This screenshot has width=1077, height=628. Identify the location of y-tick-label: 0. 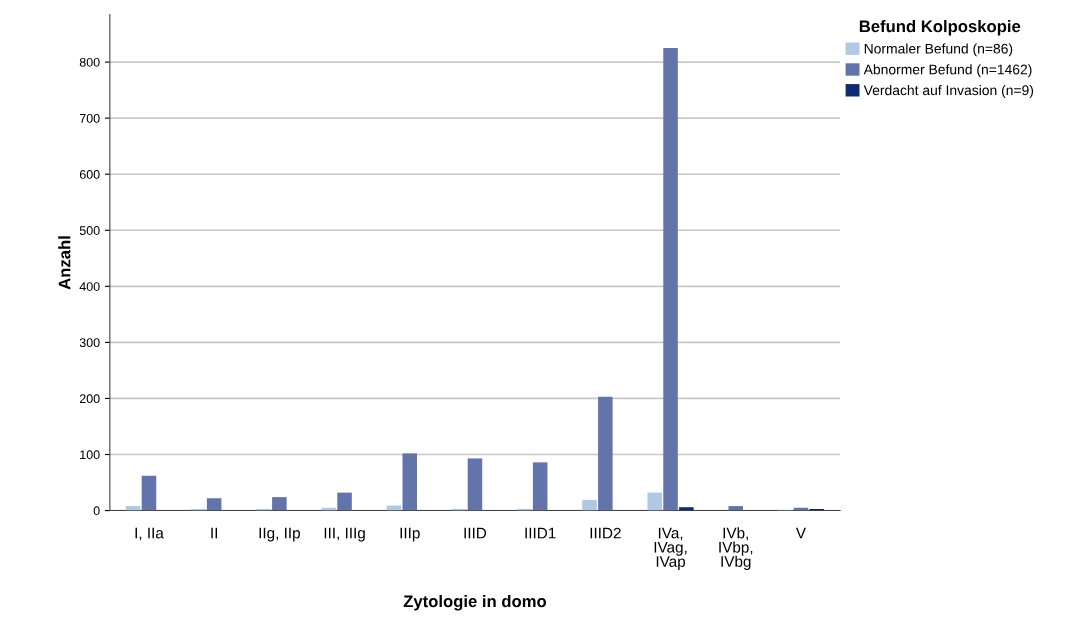
(96, 511).